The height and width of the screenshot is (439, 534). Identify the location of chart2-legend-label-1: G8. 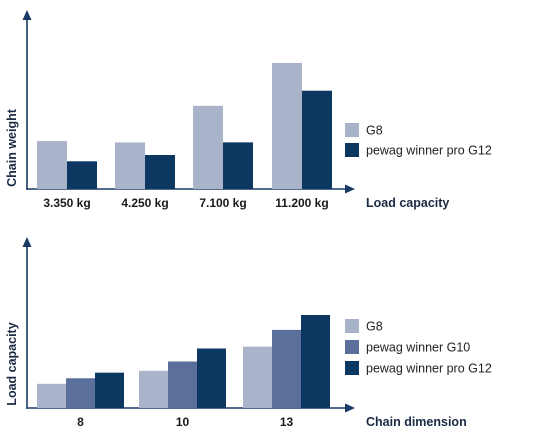
(374, 327).